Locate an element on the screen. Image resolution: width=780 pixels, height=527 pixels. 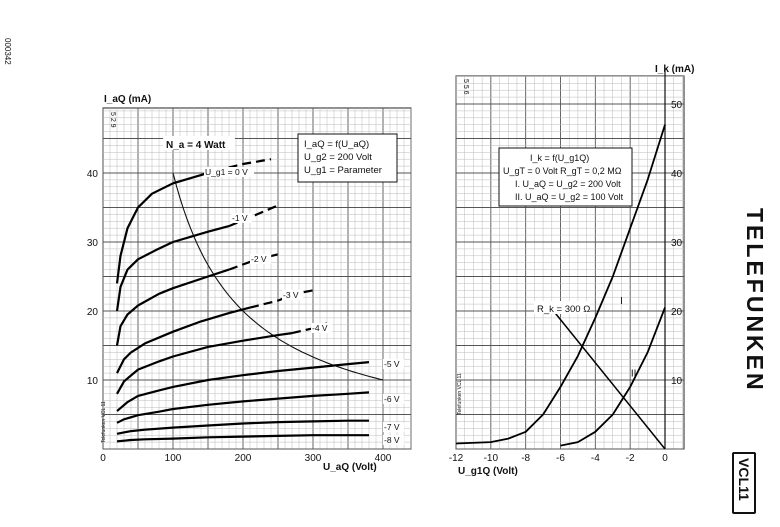
legend-line: U_gT = 0 Volt R_gT = 0,2 MΩ is located at coordinates (562, 171).